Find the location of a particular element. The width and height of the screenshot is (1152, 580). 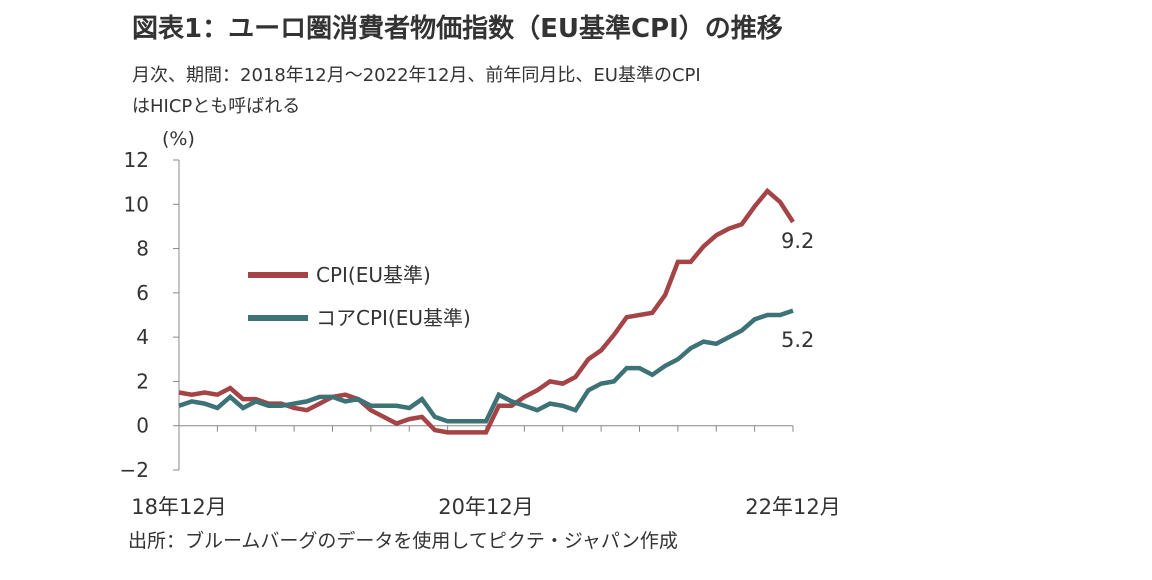

series-line-core is located at coordinates (486, 366).